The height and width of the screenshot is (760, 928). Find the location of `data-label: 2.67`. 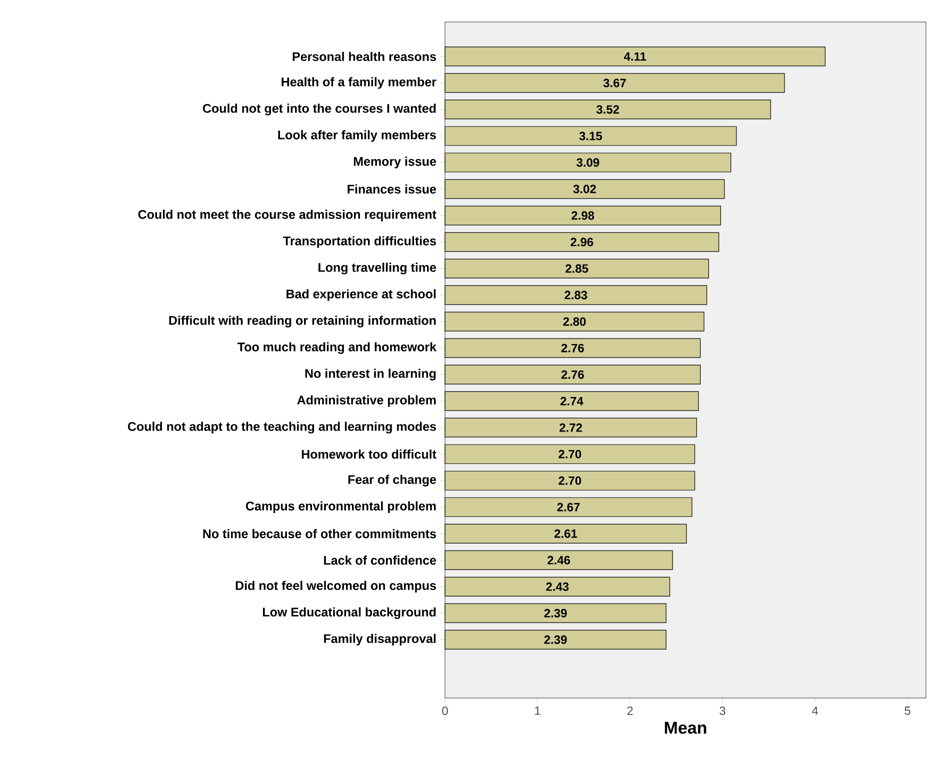

data-label: 2.67 is located at coordinates (568, 507).